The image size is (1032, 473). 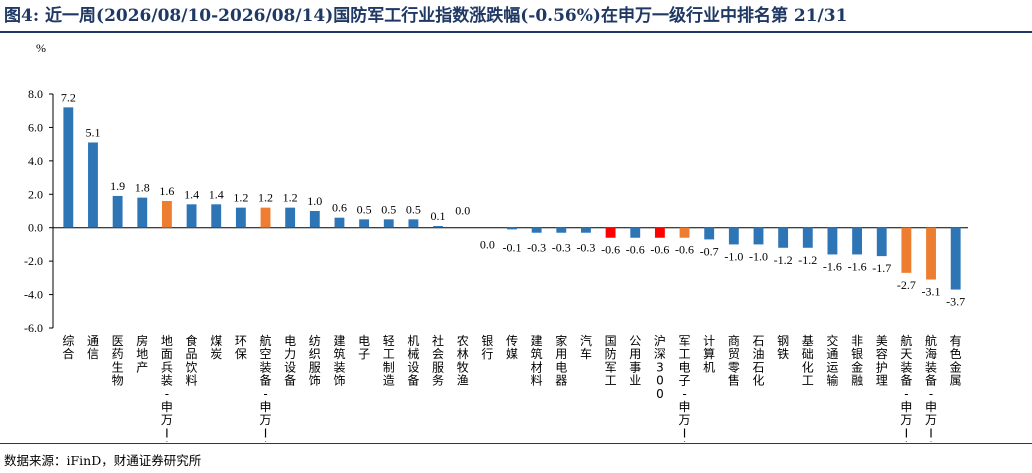 I want to click on data-label: 7.2, so click(x=68, y=97).